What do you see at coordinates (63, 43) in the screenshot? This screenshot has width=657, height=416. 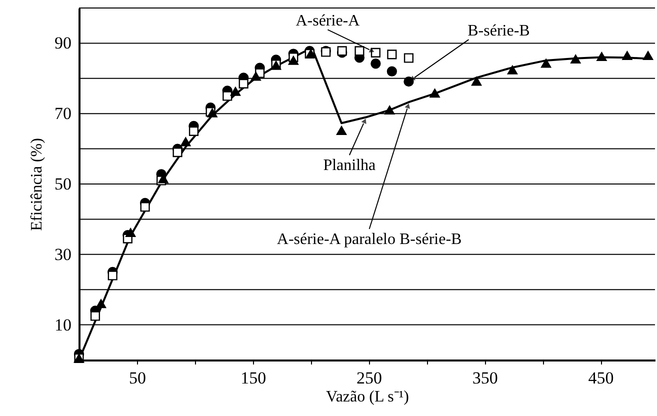 I see `y-tick-label: 90` at bounding box center [63, 43].